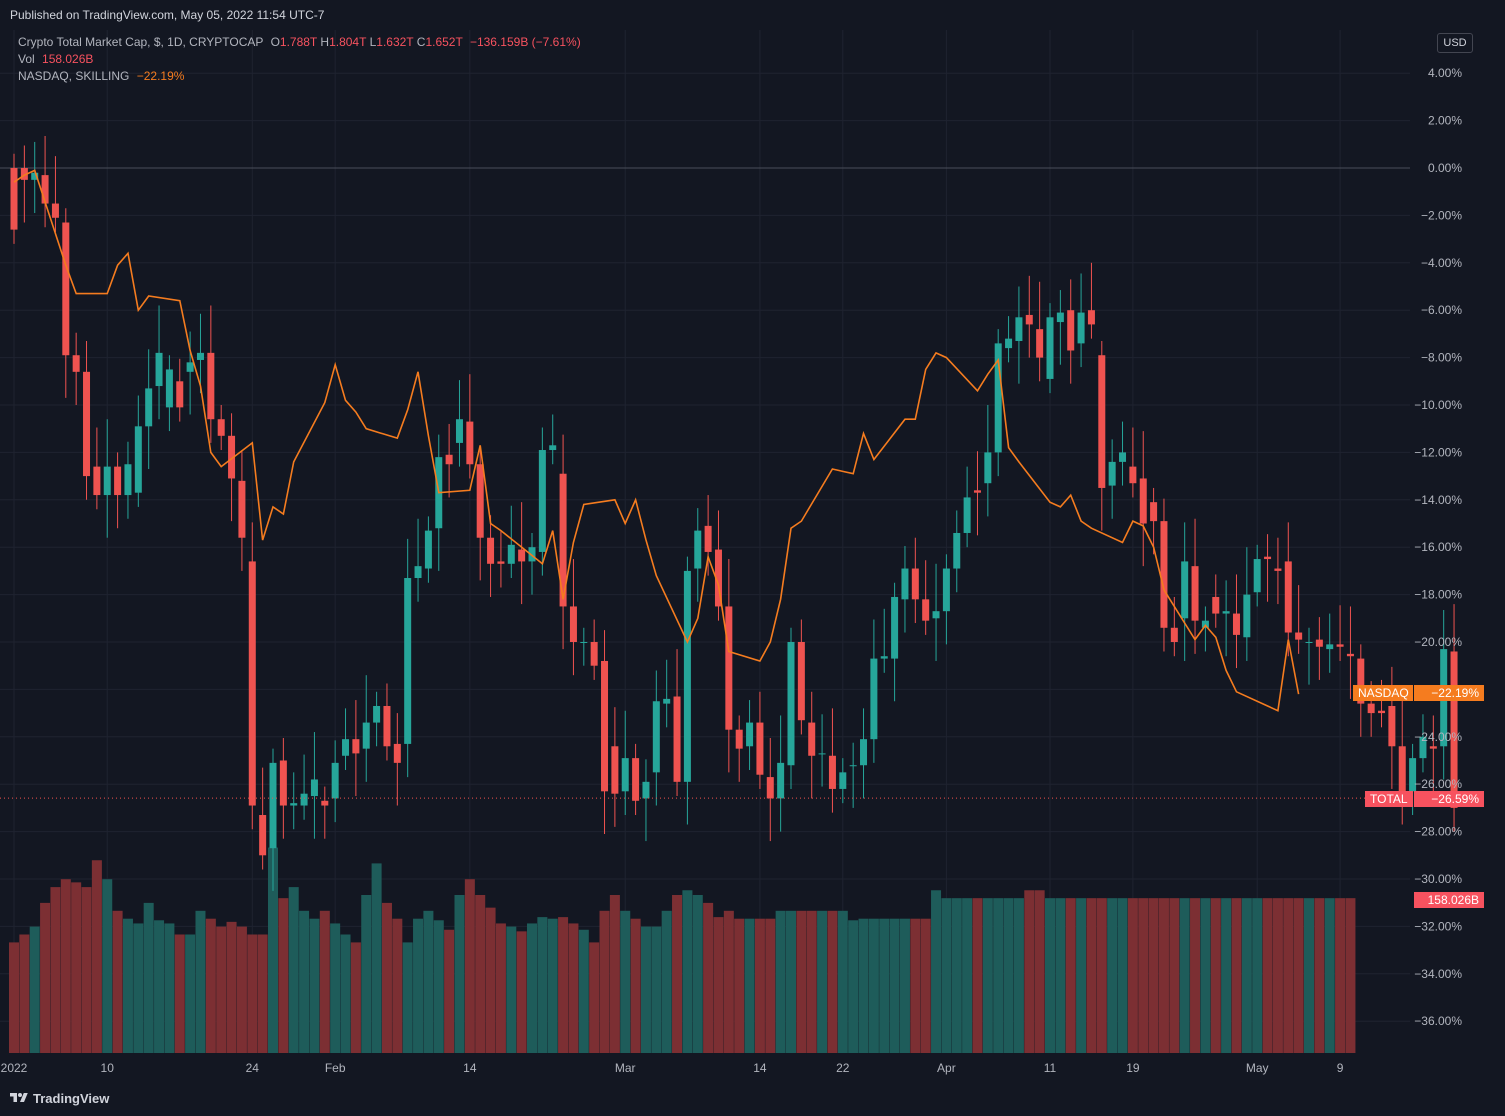 This screenshot has height=1116, width=1505. Describe the element at coordinates (946, 1068) in the screenshot. I see `x-tick-label: Apr` at that location.